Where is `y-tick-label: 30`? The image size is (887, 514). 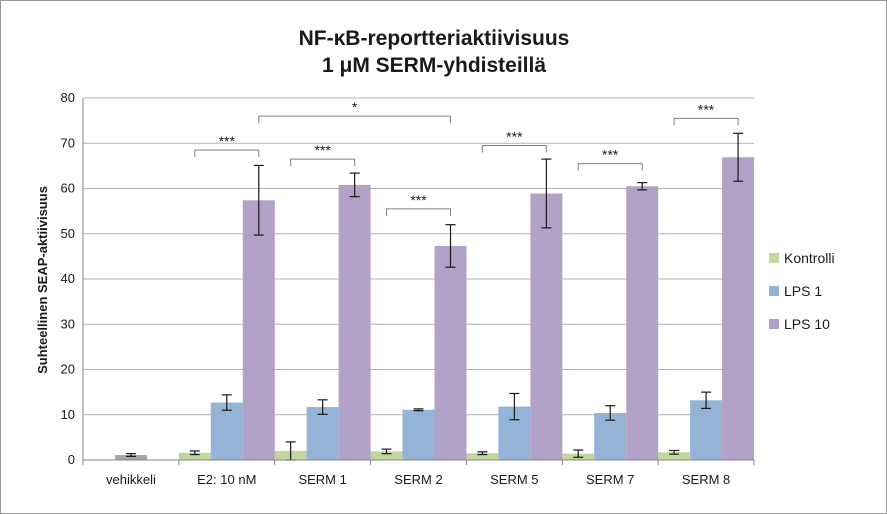 y-tick-label: 30 is located at coordinates (68, 323).